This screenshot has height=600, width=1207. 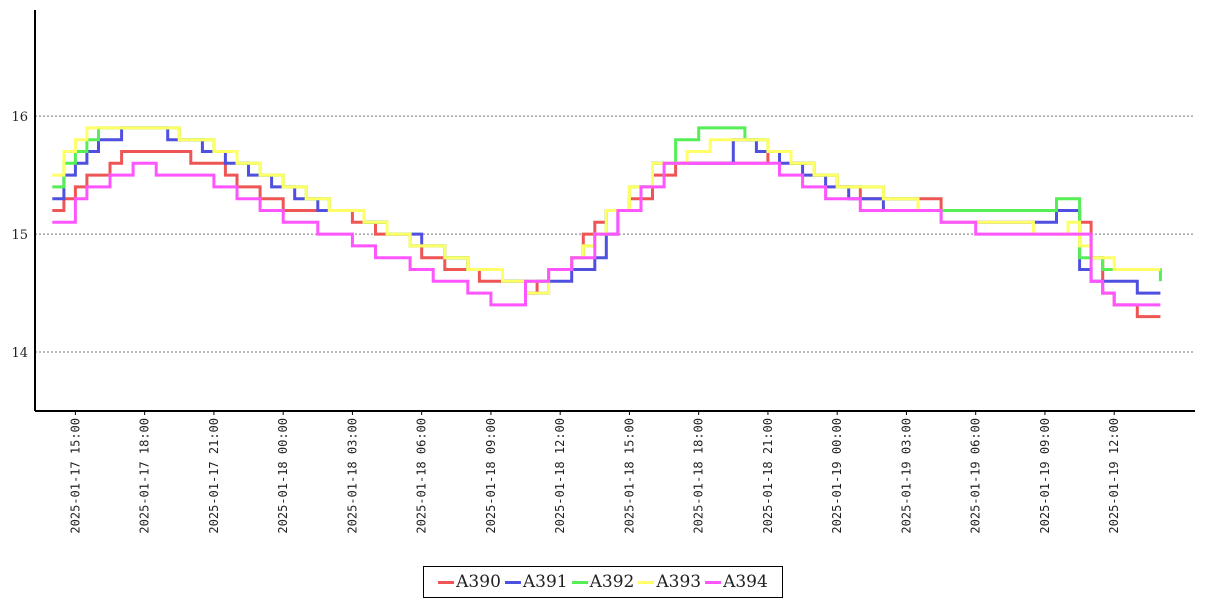 I want to click on legend: A390 A391 A392 A393 A394, so click(x=603, y=582).